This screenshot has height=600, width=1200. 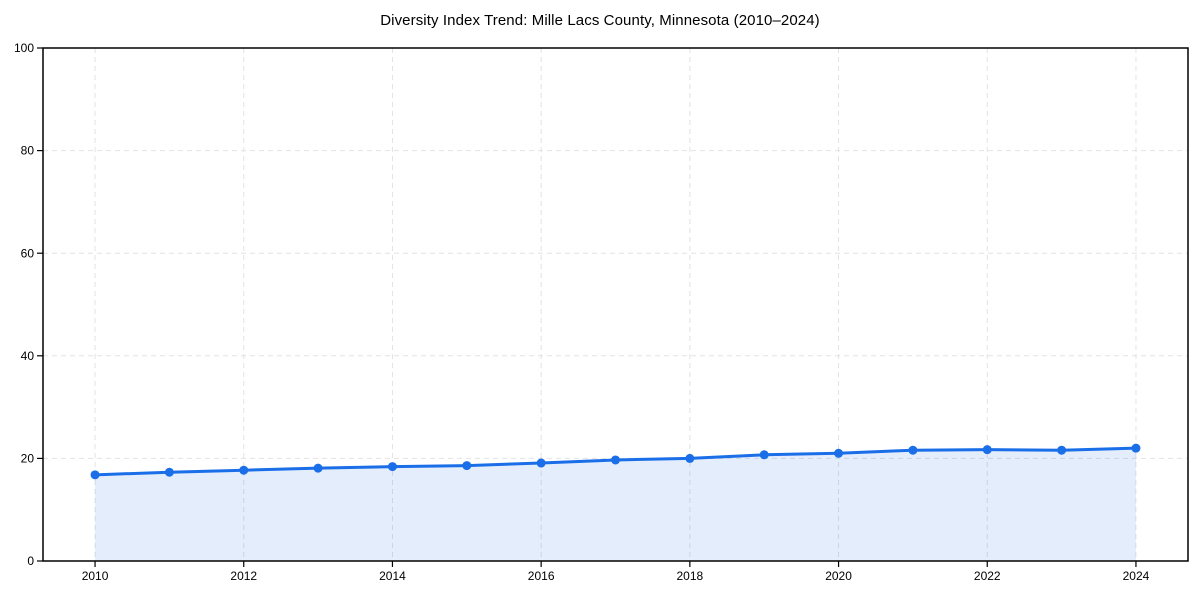 I want to click on data-point-2017, so click(x=615, y=460).